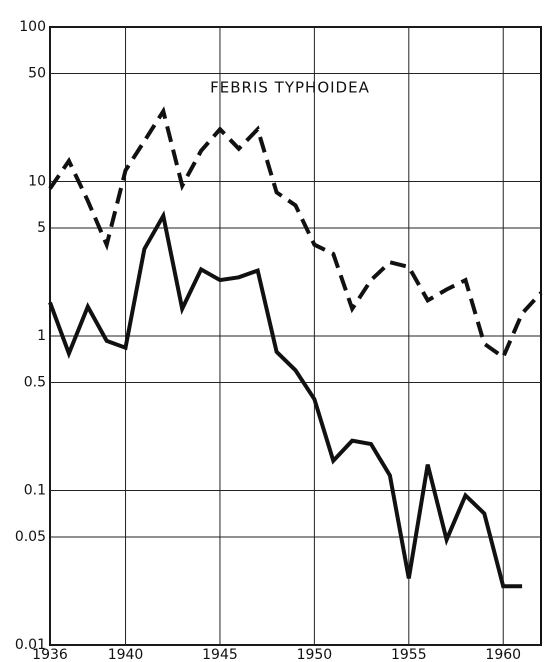 This screenshot has width=544, height=662. I want to click on x-tick-label: 1960, so click(503, 654).